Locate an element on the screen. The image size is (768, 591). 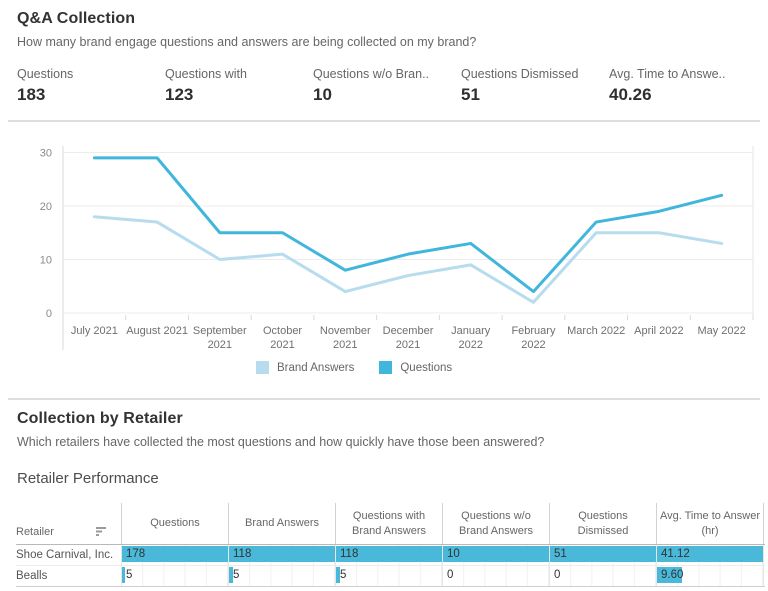
kpi-value: 40.26 is located at coordinates (630, 94).